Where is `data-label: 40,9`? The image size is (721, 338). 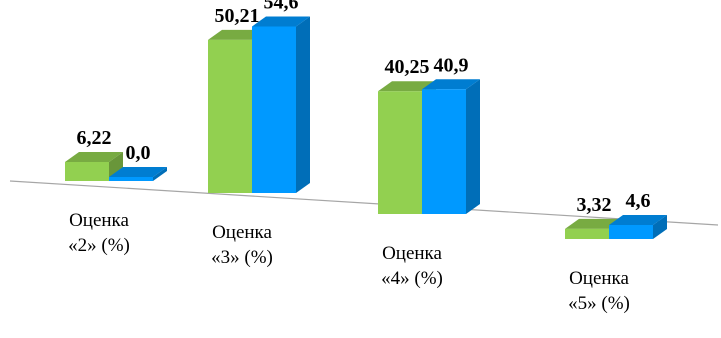 data-label: 40,9 is located at coordinates (451, 65).